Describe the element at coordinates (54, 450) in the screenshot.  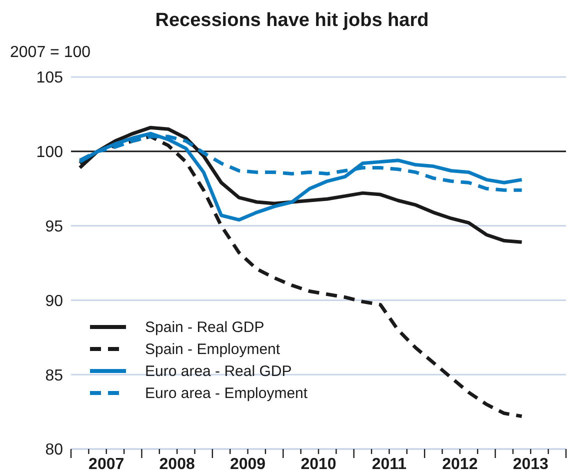
I see `y-tick-label: 80` at that location.